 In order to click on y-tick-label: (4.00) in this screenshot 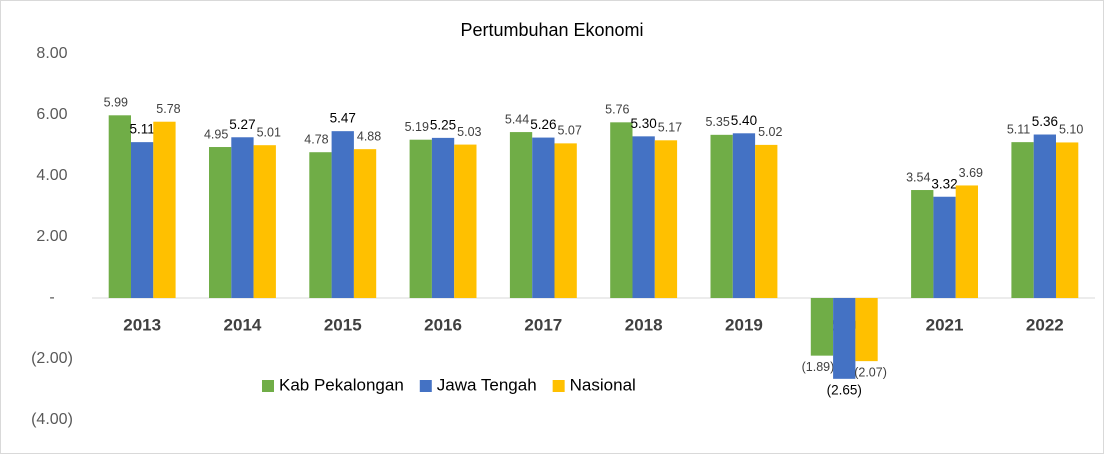, I will do `click(52, 419)`.